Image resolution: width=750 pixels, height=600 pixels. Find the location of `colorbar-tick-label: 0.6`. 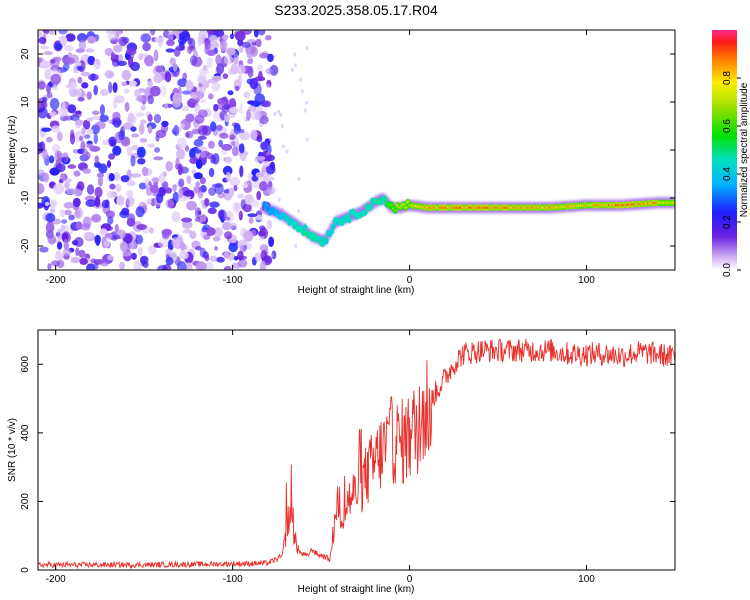

colorbar-tick-label: 0.6 is located at coordinates (727, 126).